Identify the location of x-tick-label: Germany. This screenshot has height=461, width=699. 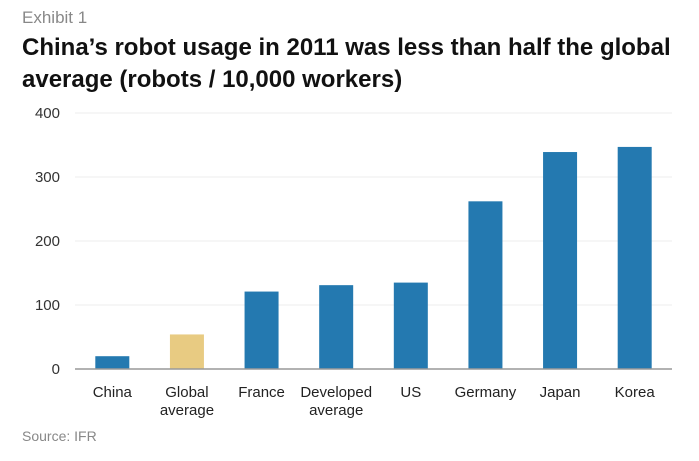
(486, 392).